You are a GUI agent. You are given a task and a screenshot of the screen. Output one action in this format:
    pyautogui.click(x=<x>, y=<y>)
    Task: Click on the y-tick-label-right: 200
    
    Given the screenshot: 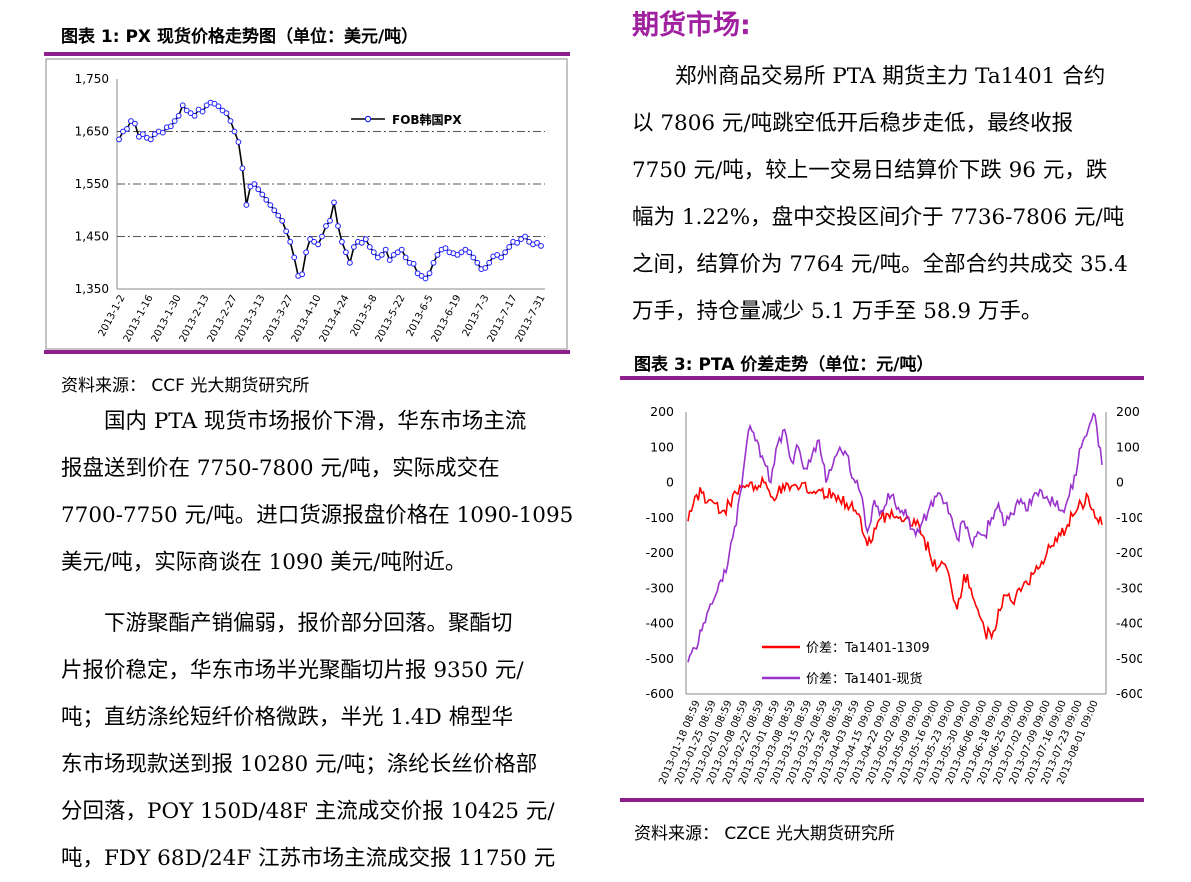 What is the action you would take?
    pyautogui.click(x=1128, y=411)
    